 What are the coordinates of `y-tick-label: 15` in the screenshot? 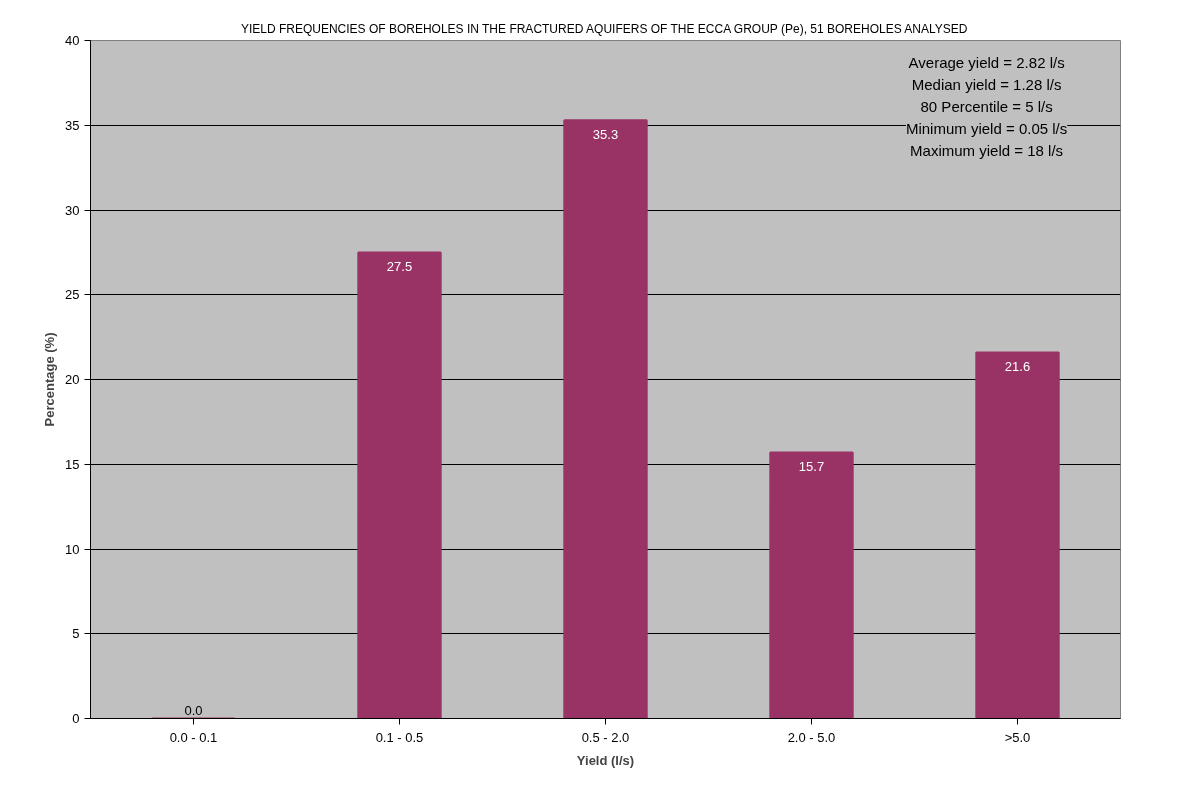 It's located at (72, 464).